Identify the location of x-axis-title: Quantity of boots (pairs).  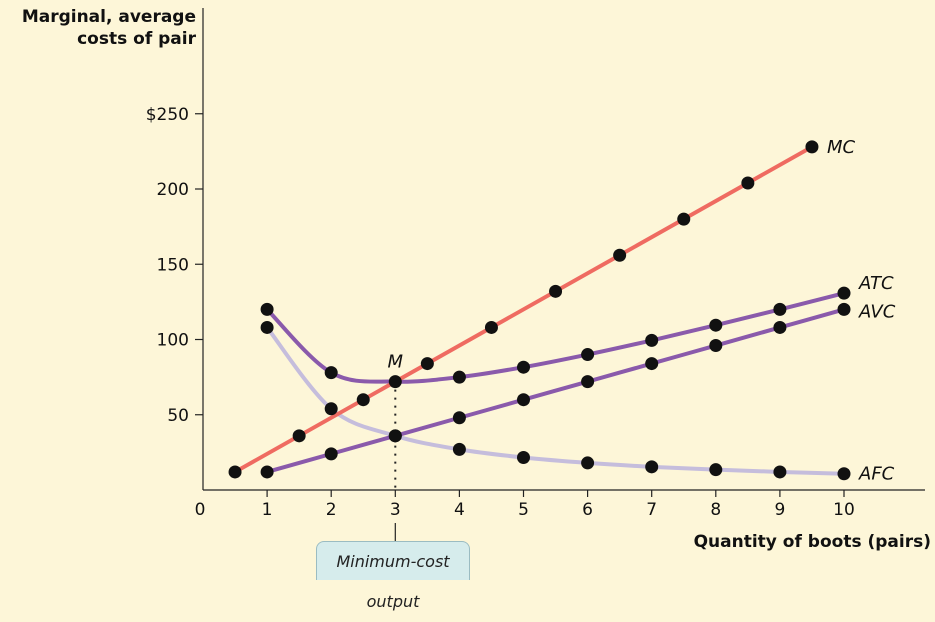
(812, 542).